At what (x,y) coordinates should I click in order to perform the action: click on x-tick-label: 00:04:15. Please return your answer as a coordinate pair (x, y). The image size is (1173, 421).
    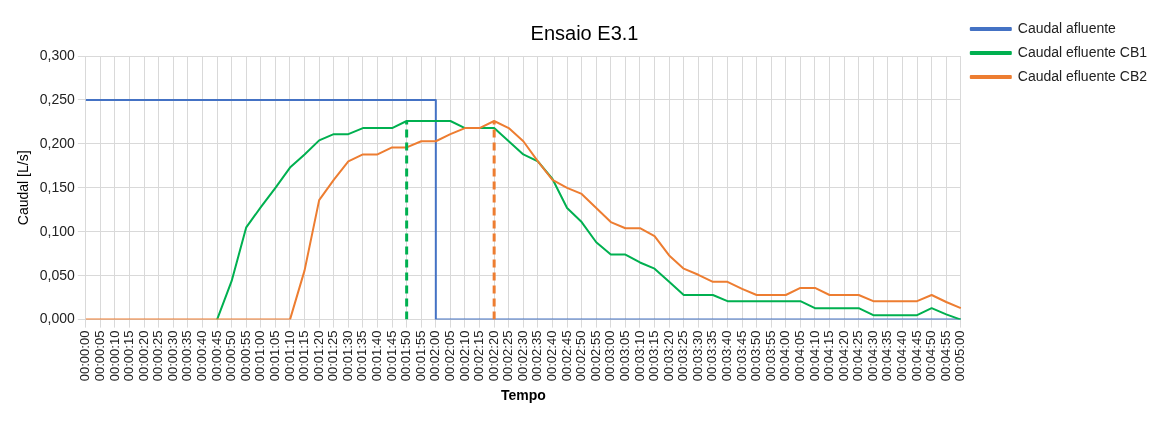
    Looking at the image, I should click on (829, 356).